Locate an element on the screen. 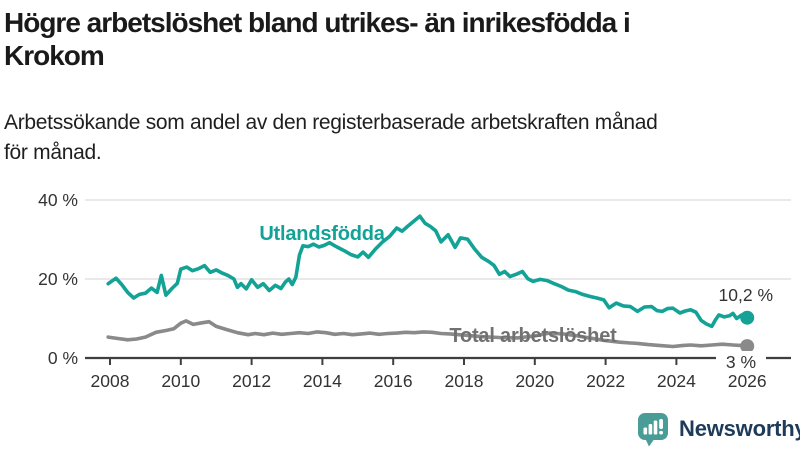 The image size is (800, 450). y-axis-label-0: 0 % is located at coordinates (62, 358).